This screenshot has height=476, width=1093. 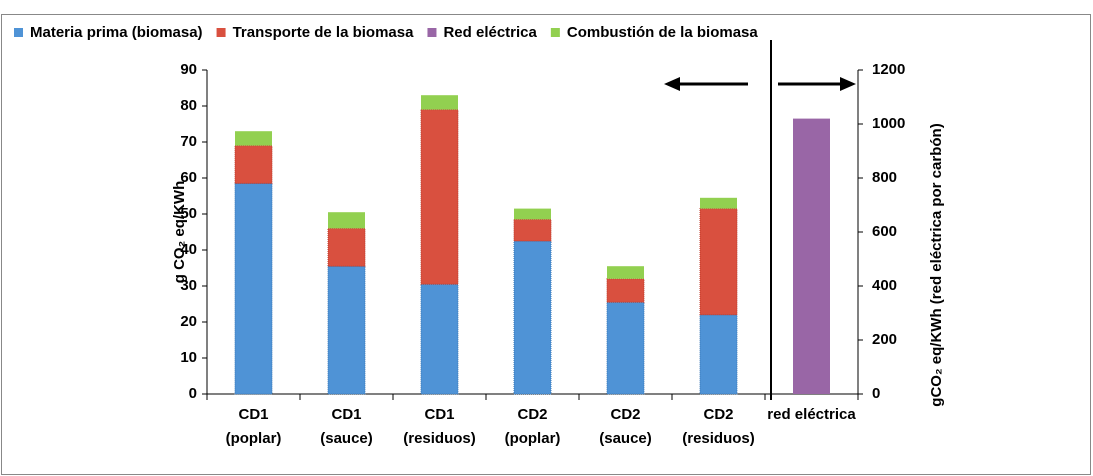 What do you see at coordinates (936, 264) in the screenshot?
I see `y2-axis-label: gCO₂ eq/KWh (red eléctrica por carbón)` at bounding box center [936, 264].